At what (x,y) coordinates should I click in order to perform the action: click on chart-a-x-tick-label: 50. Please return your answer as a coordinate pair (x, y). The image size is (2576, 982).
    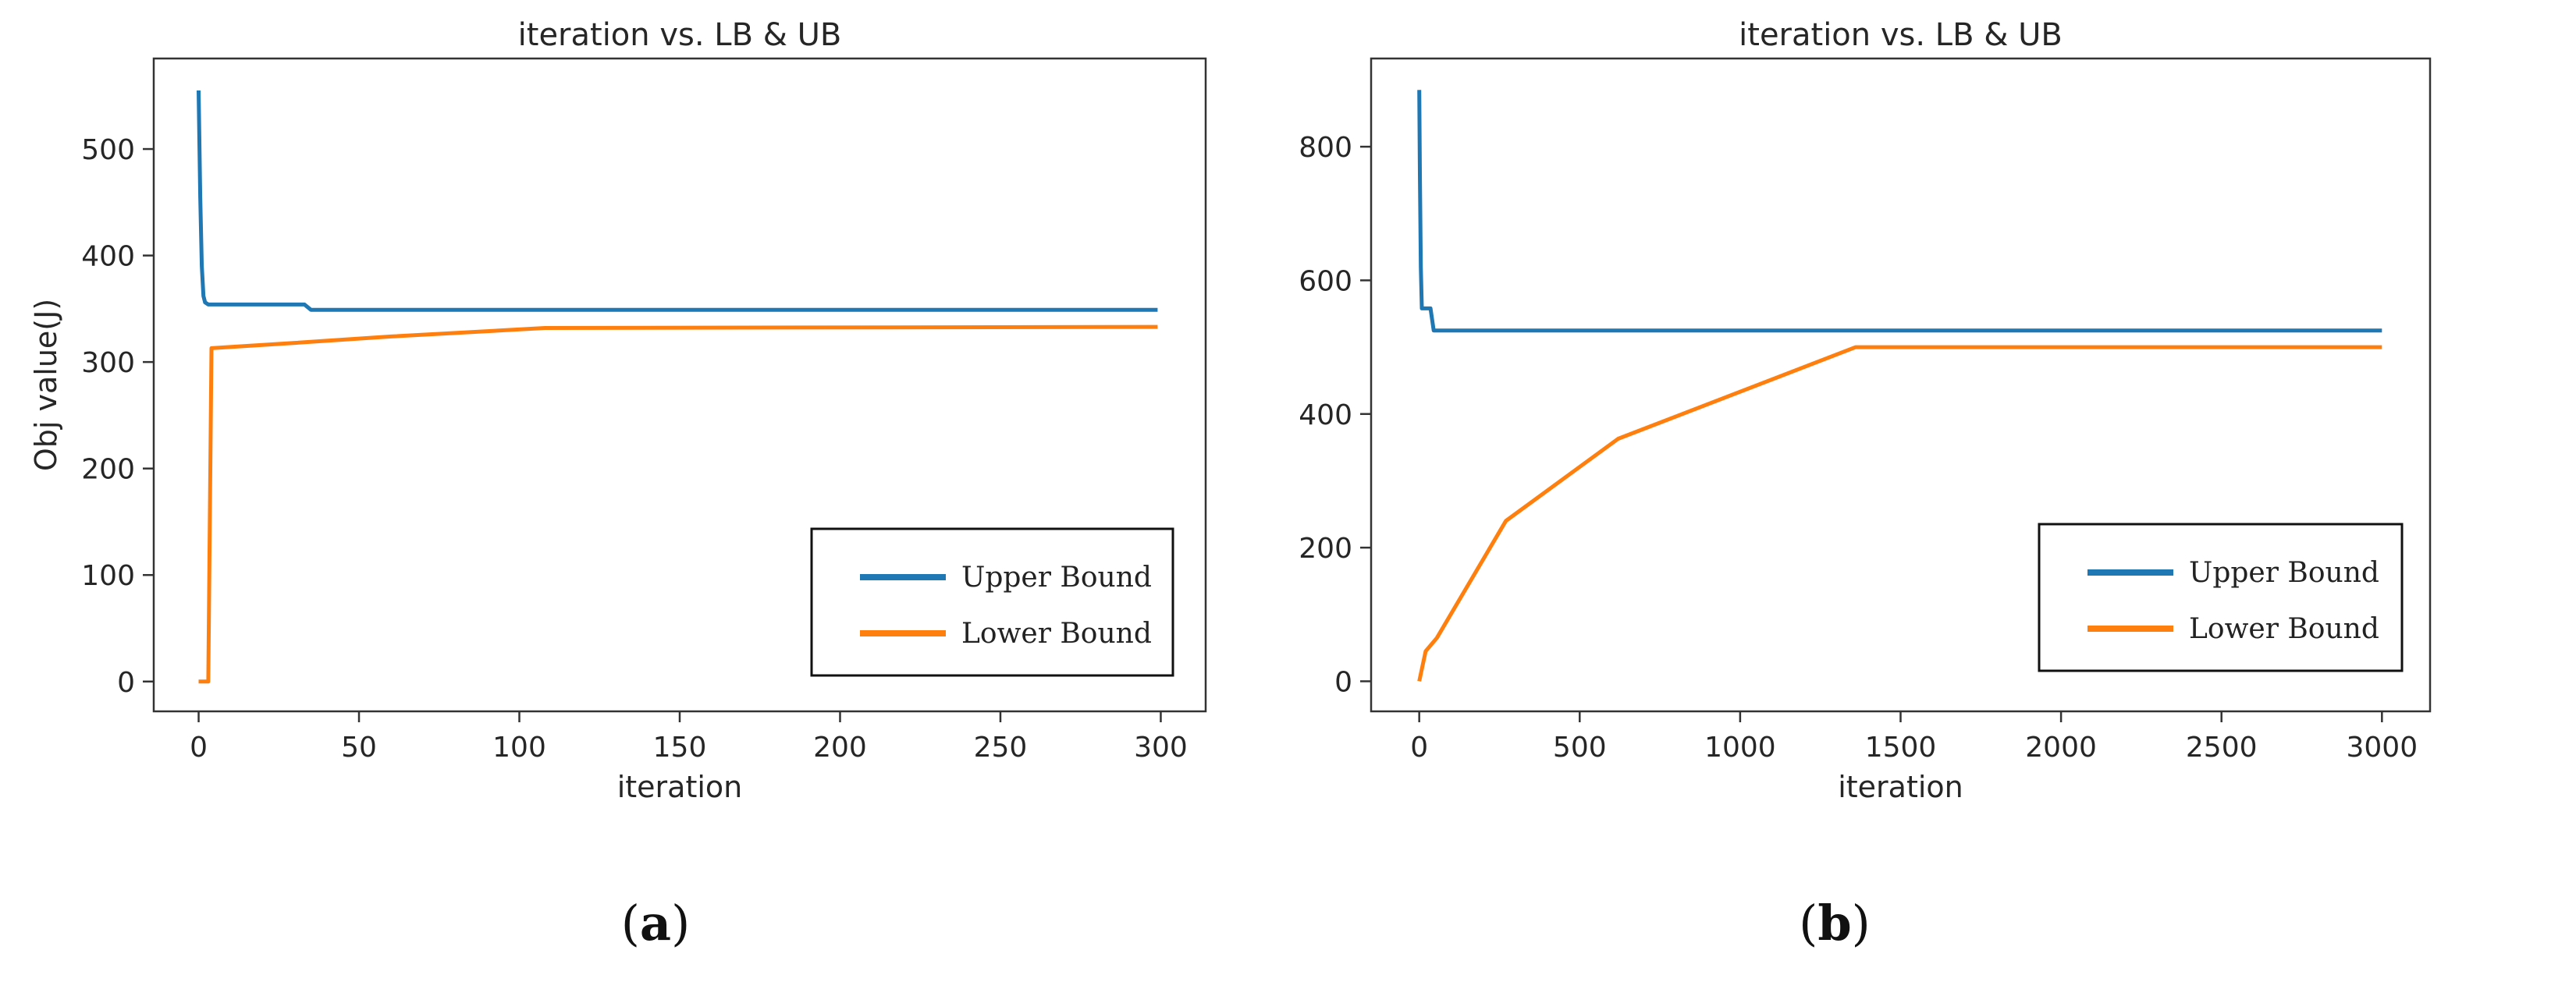
    Looking at the image, I should click on (359, 748).